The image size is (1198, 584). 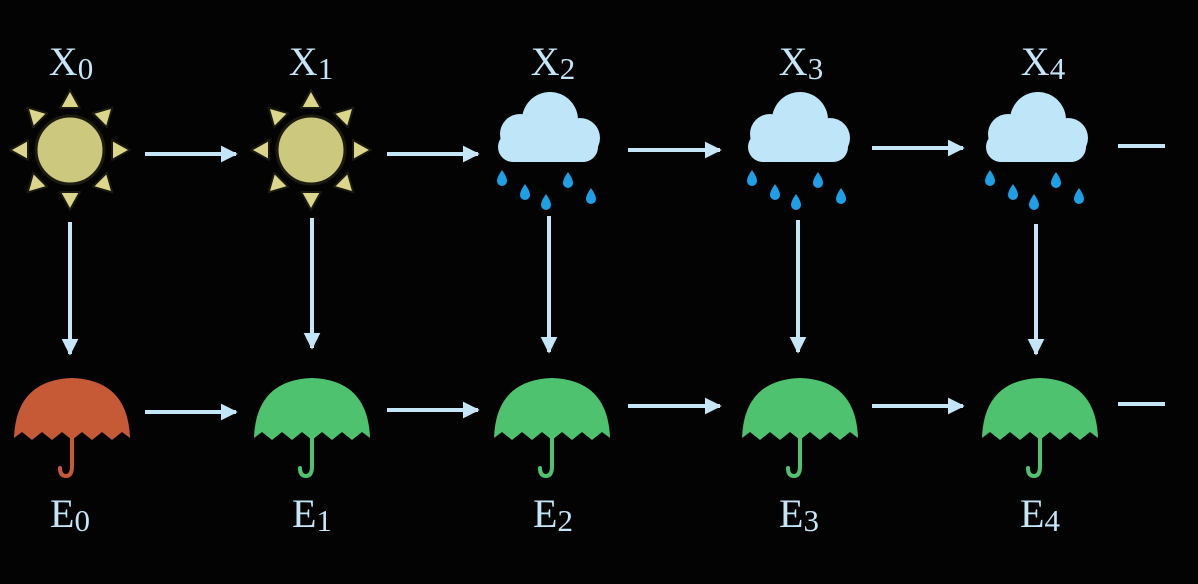 I want to click on evidence-label-e3: E3, so click(x=799, y=514).